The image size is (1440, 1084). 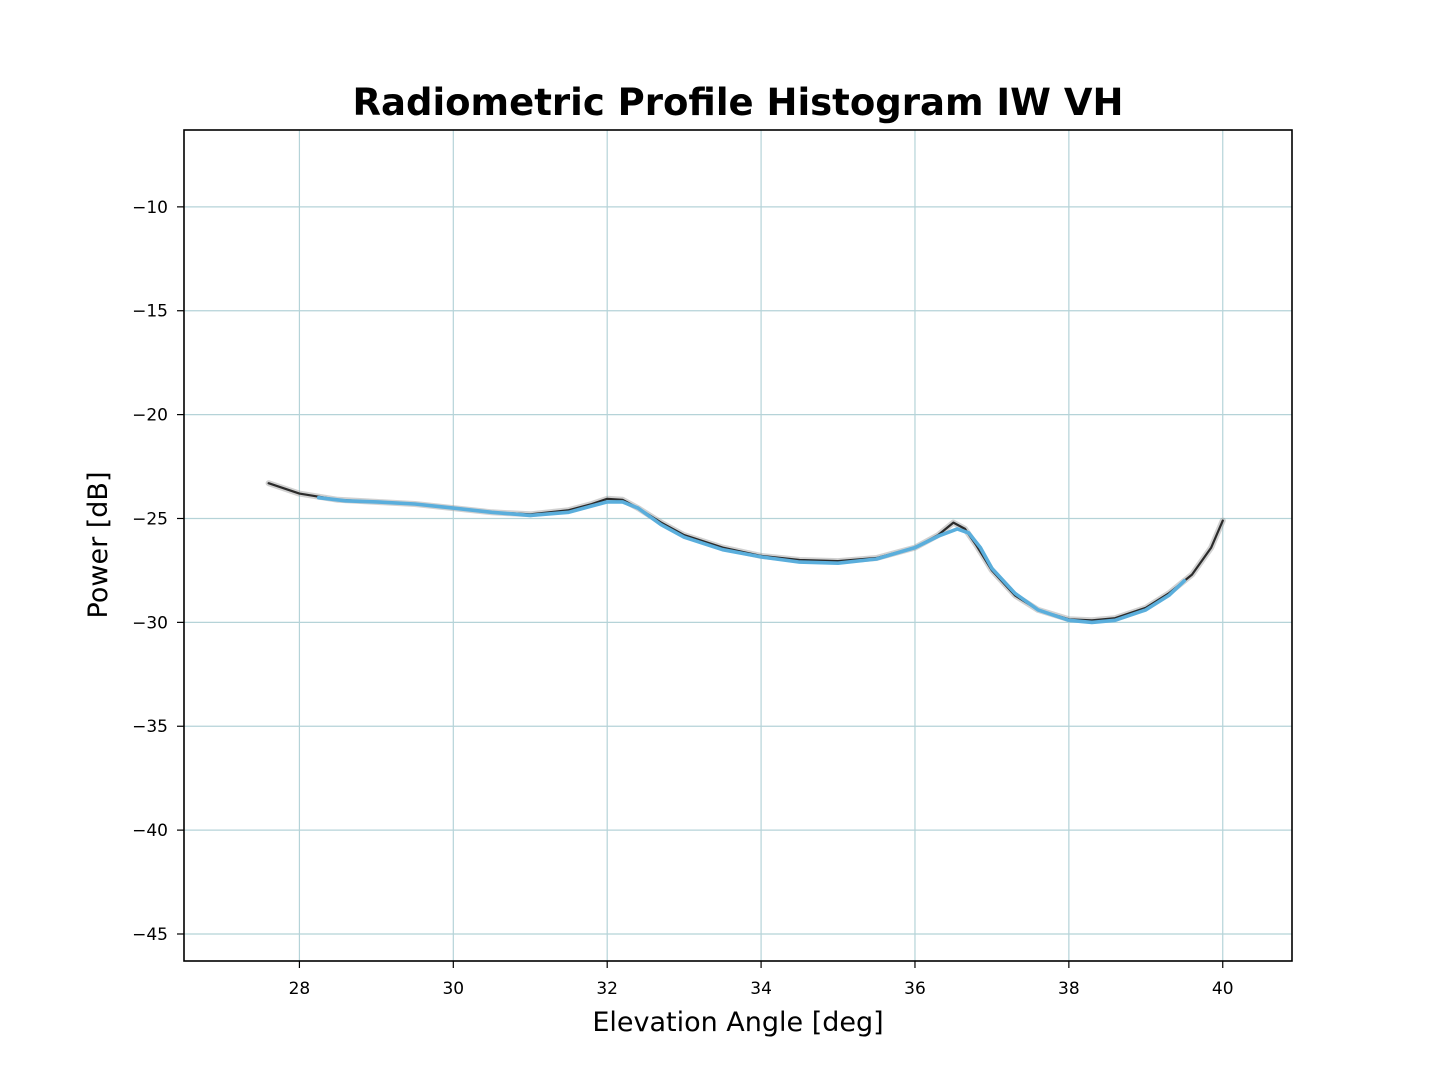 I want to click on y-tick-label: −25, so click(x=150, y=519).